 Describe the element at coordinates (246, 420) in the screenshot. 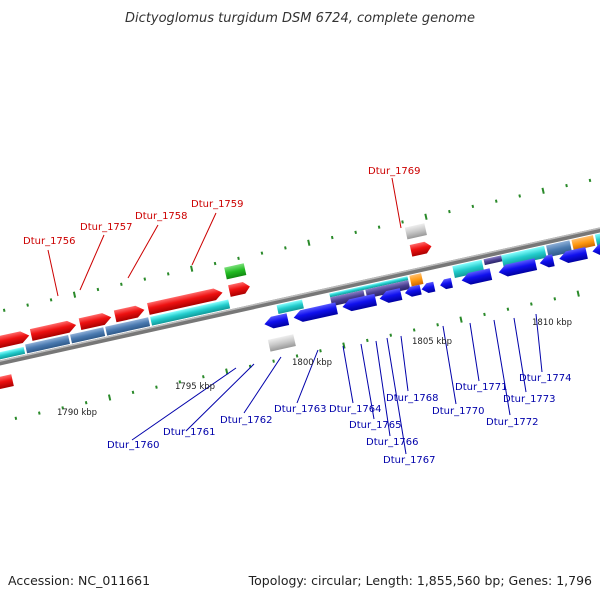

I see `gene-label: Dtur_1762` at that location.